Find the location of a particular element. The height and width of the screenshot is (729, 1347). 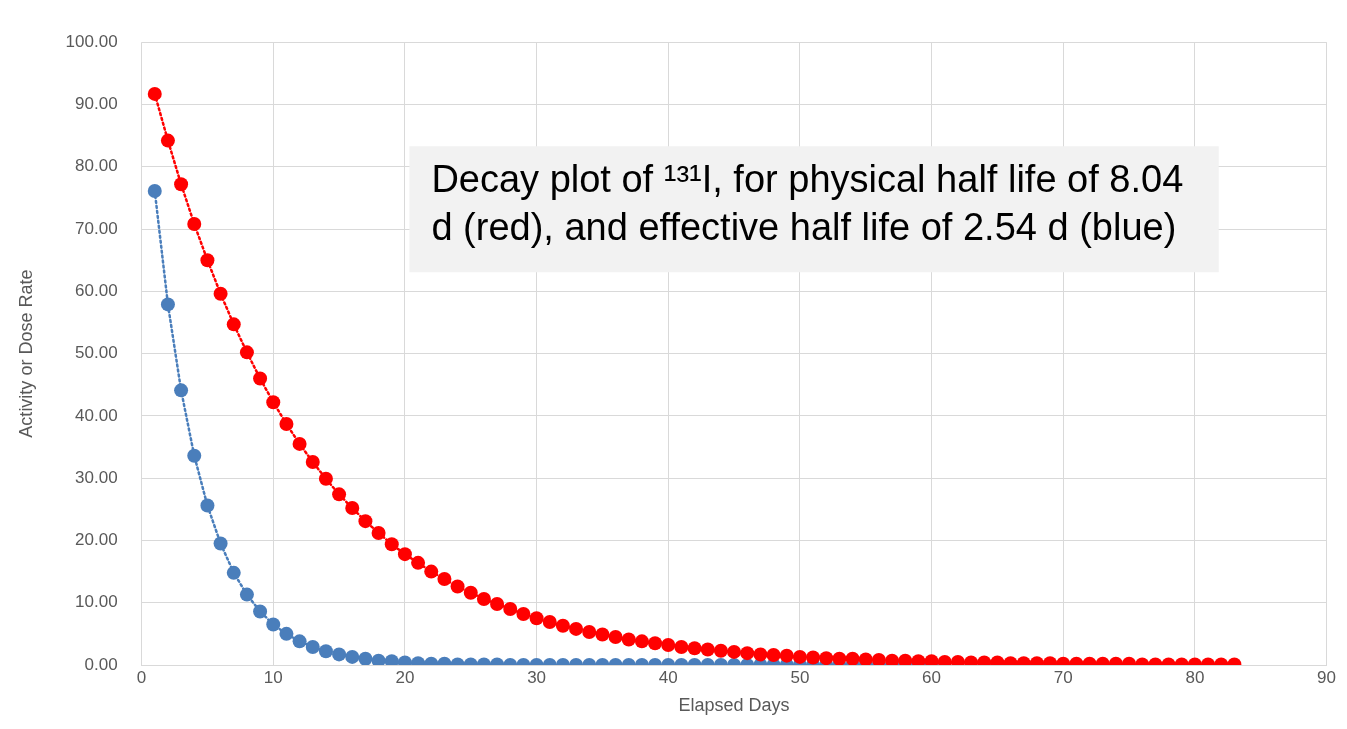

y-tick-label: 60.00 is located at coordinates (96, 291).